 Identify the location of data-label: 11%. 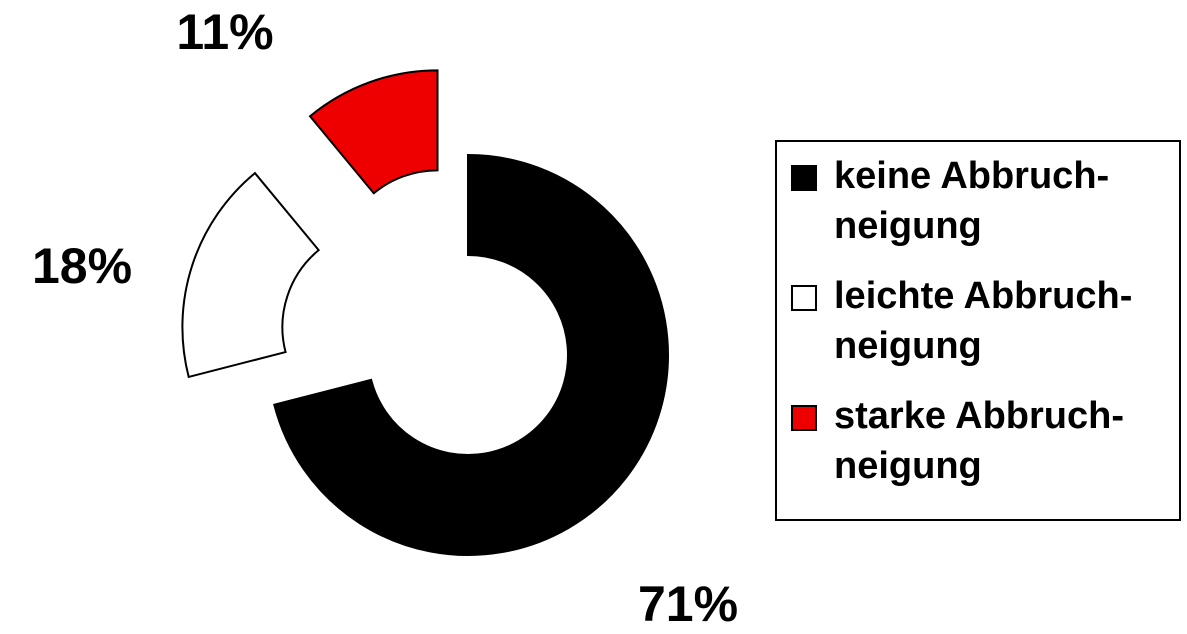
(224, 32).